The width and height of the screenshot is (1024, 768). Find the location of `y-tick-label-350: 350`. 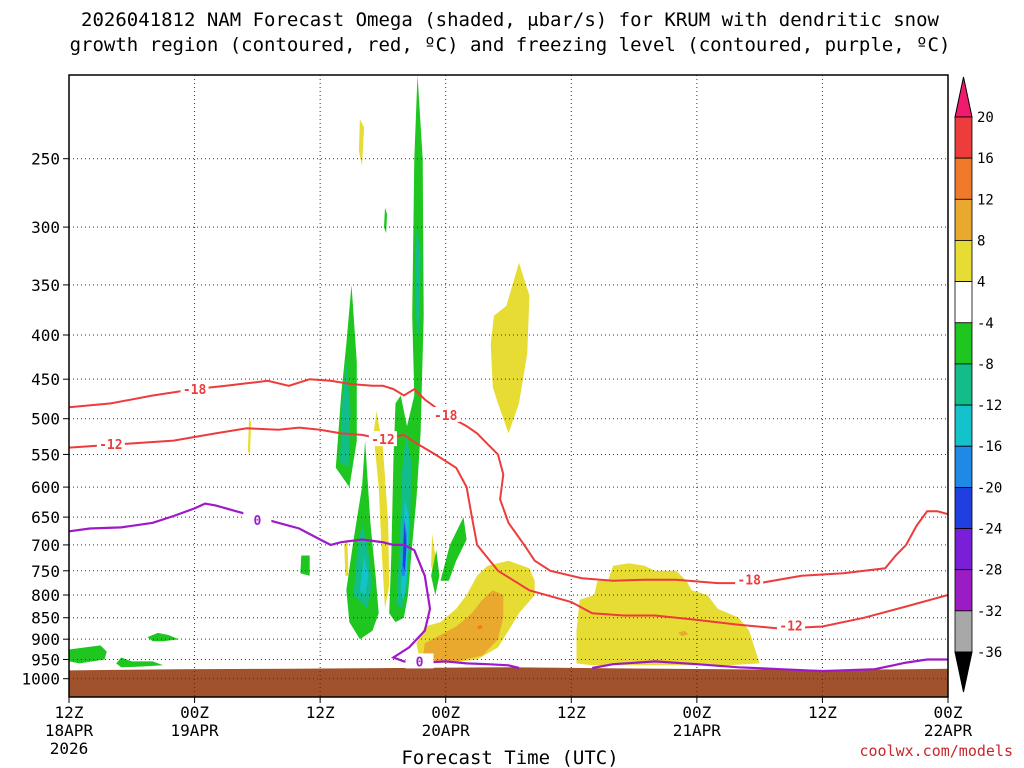

y-tick-label-350: 350 is located at coordinates (45, 285).